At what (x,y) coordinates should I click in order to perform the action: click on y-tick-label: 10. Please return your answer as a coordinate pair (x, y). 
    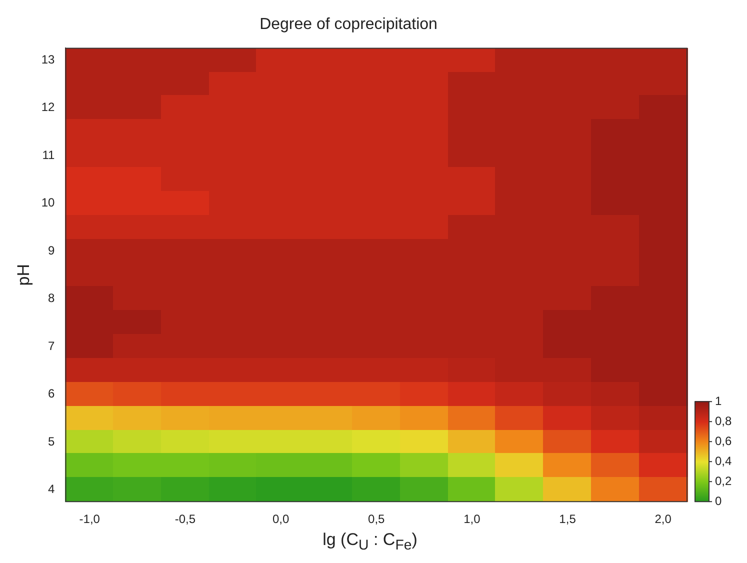
    Looking at the image, I should click on (48, 203).